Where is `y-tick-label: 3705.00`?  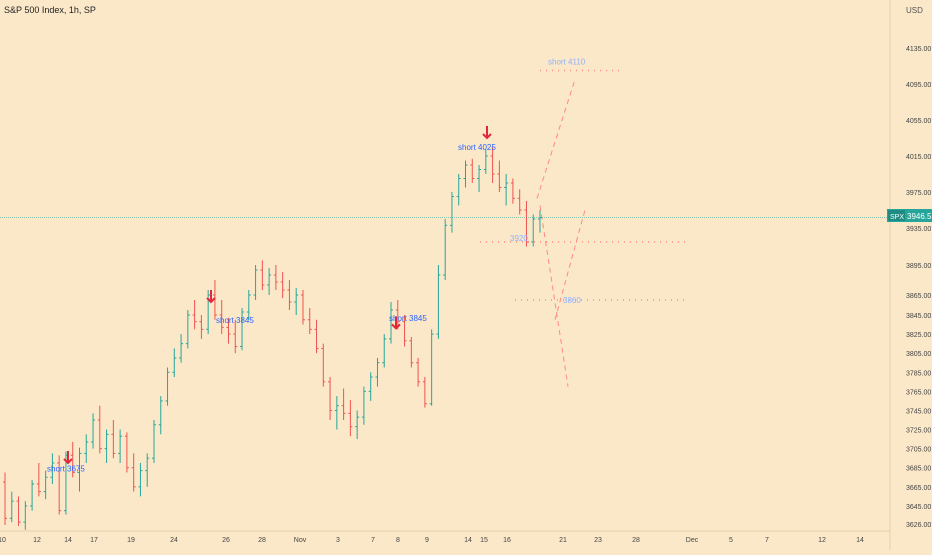
y-tick-label: 3705.00 is located at coordinates (918, 450).